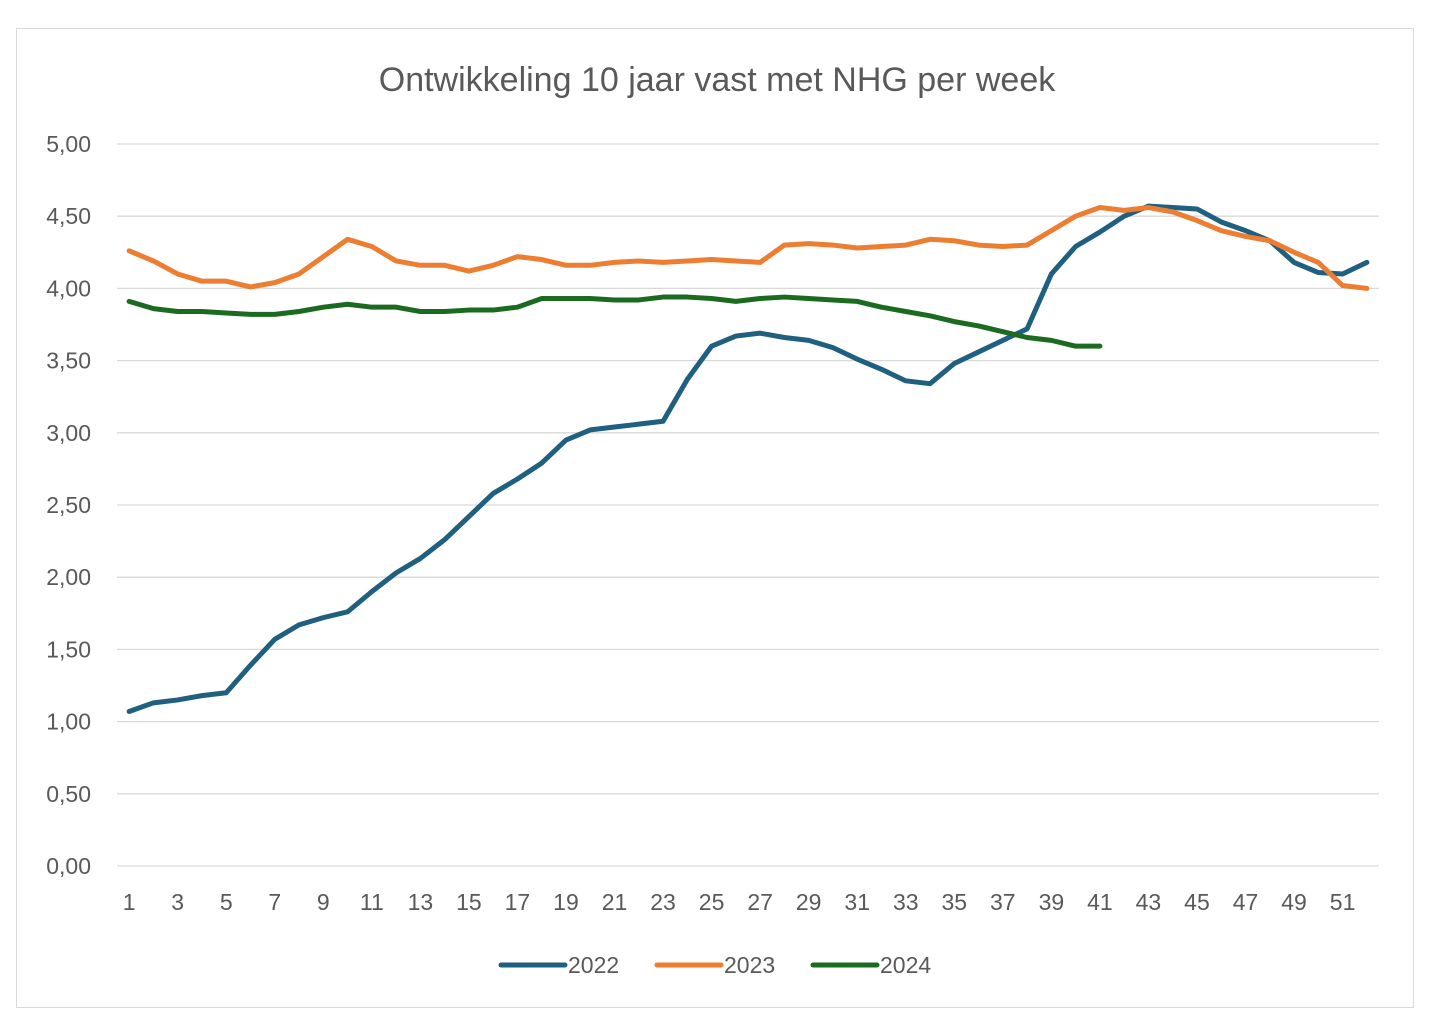  Describe the element at coordinates (68, 722) in the screenshot. I see `y-tick-label: 1,00` at that location.